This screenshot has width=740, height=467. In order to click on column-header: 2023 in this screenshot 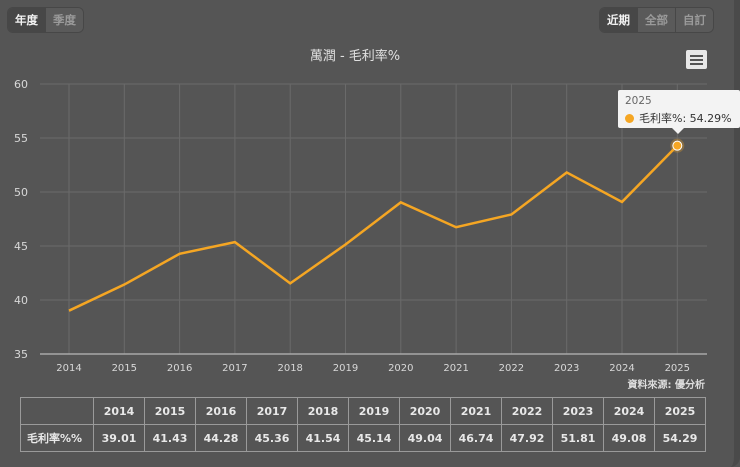, I will do `click(578, 411)`.